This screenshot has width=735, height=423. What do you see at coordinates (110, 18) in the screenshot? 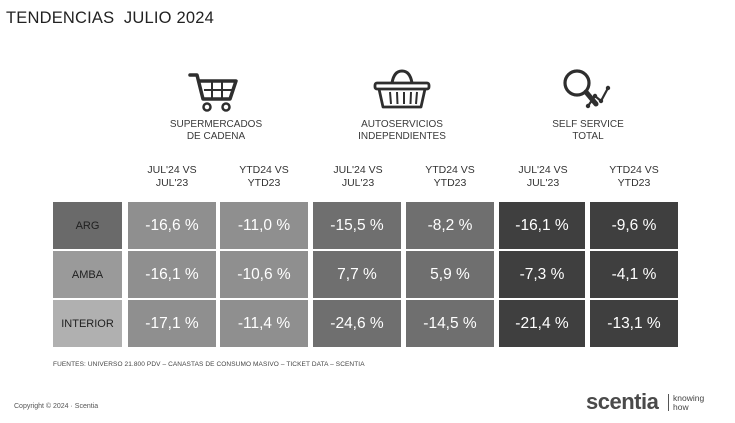
I see `page-title: TENDENCIAS JULIO 2024` at bounding box center [110, 18].